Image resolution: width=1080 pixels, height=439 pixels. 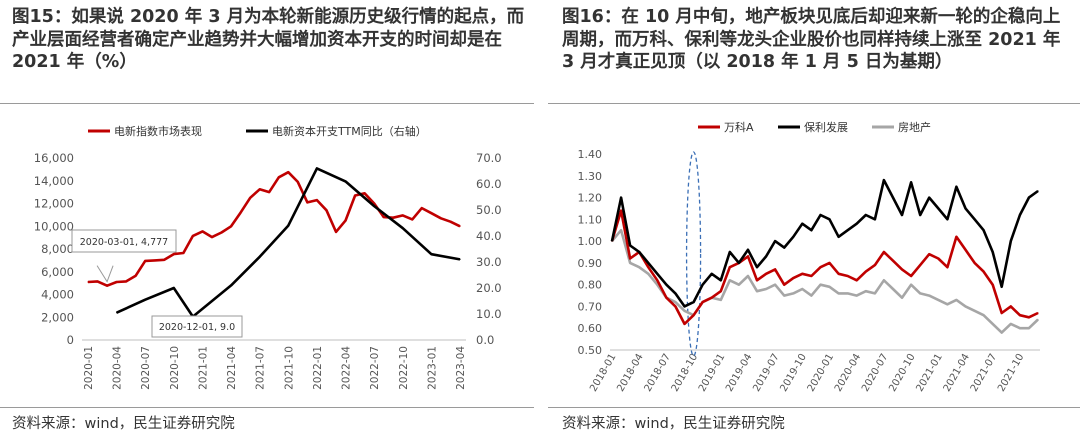 I want to click on x-tick-label: 2019-04, so click(x=739, y=373).